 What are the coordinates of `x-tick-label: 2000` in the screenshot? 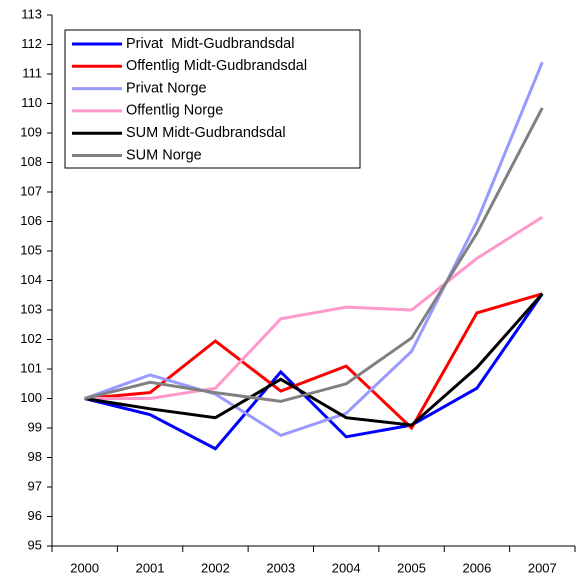 It's located at (84, 567).